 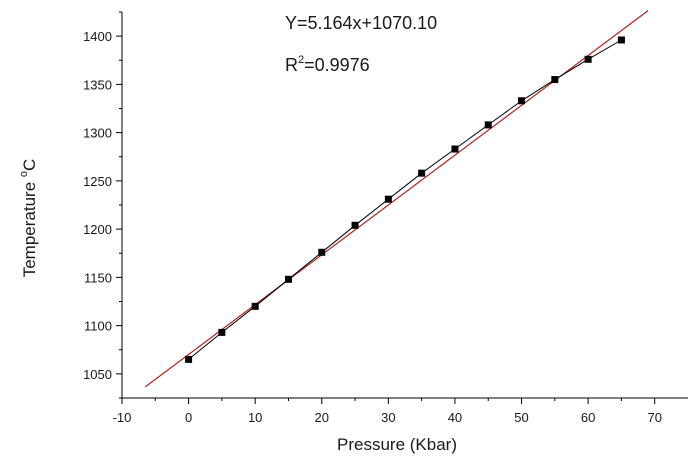 I want to click on x-tick-label: -10, so click(x=122, y=417).